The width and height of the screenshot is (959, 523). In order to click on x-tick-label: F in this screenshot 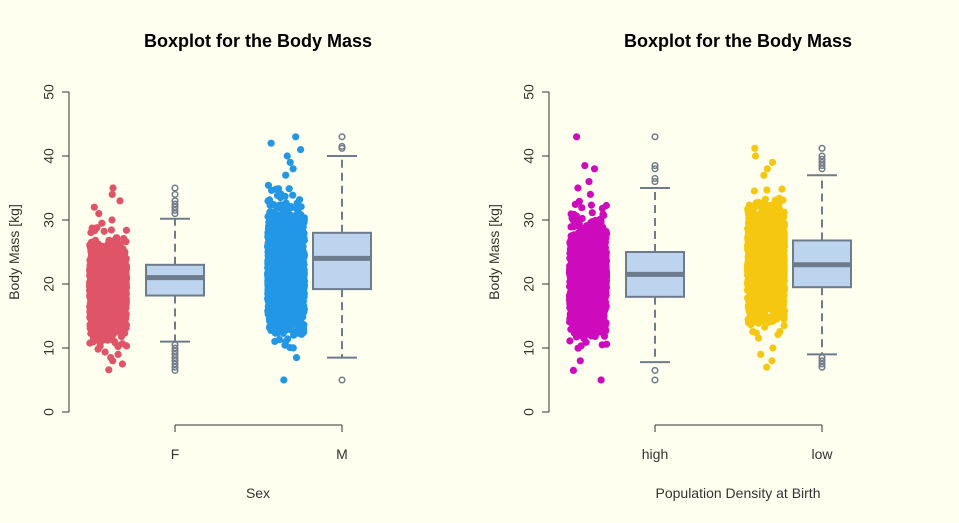, I will do `click(175, 454)`.